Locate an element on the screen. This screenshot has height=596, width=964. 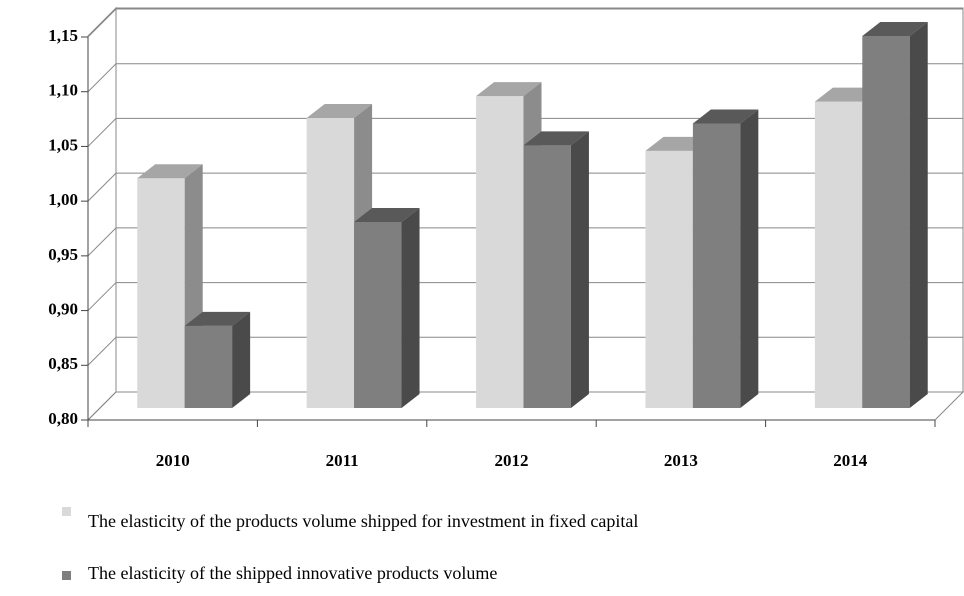
y-tick-label: 0,85 is located at coordinates (63, 363).